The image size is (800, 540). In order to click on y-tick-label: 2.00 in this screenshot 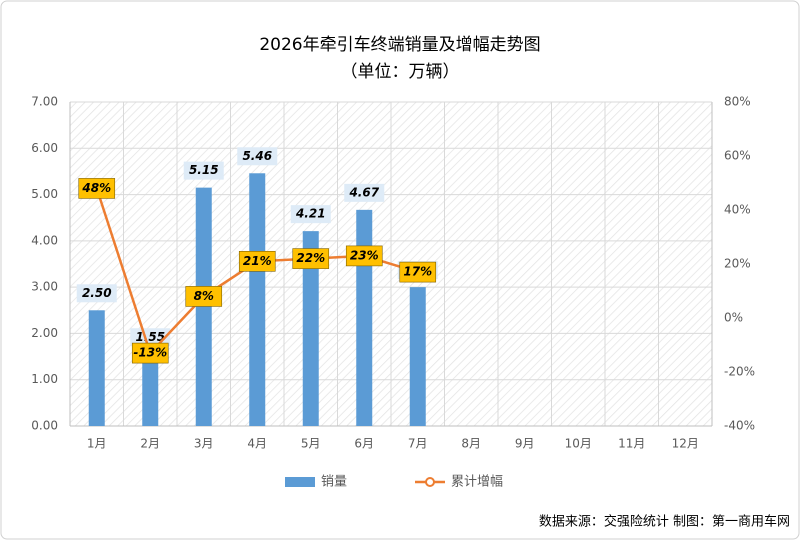, I will do `click(44, 333)`.